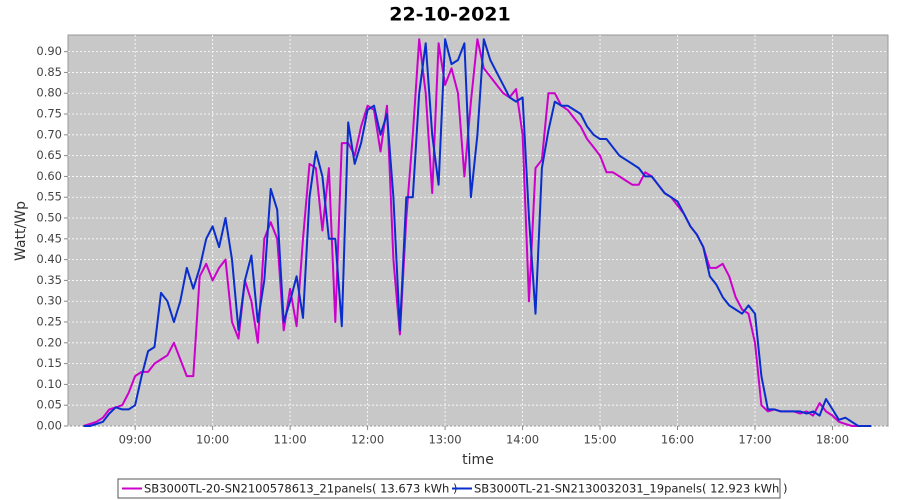 The height and width of the screenshot is (500, 900). What do you see at coordinates (49, 155) in the screenshot?
I see `y-tick-label: 0.65` at bounding box center [49, 155].